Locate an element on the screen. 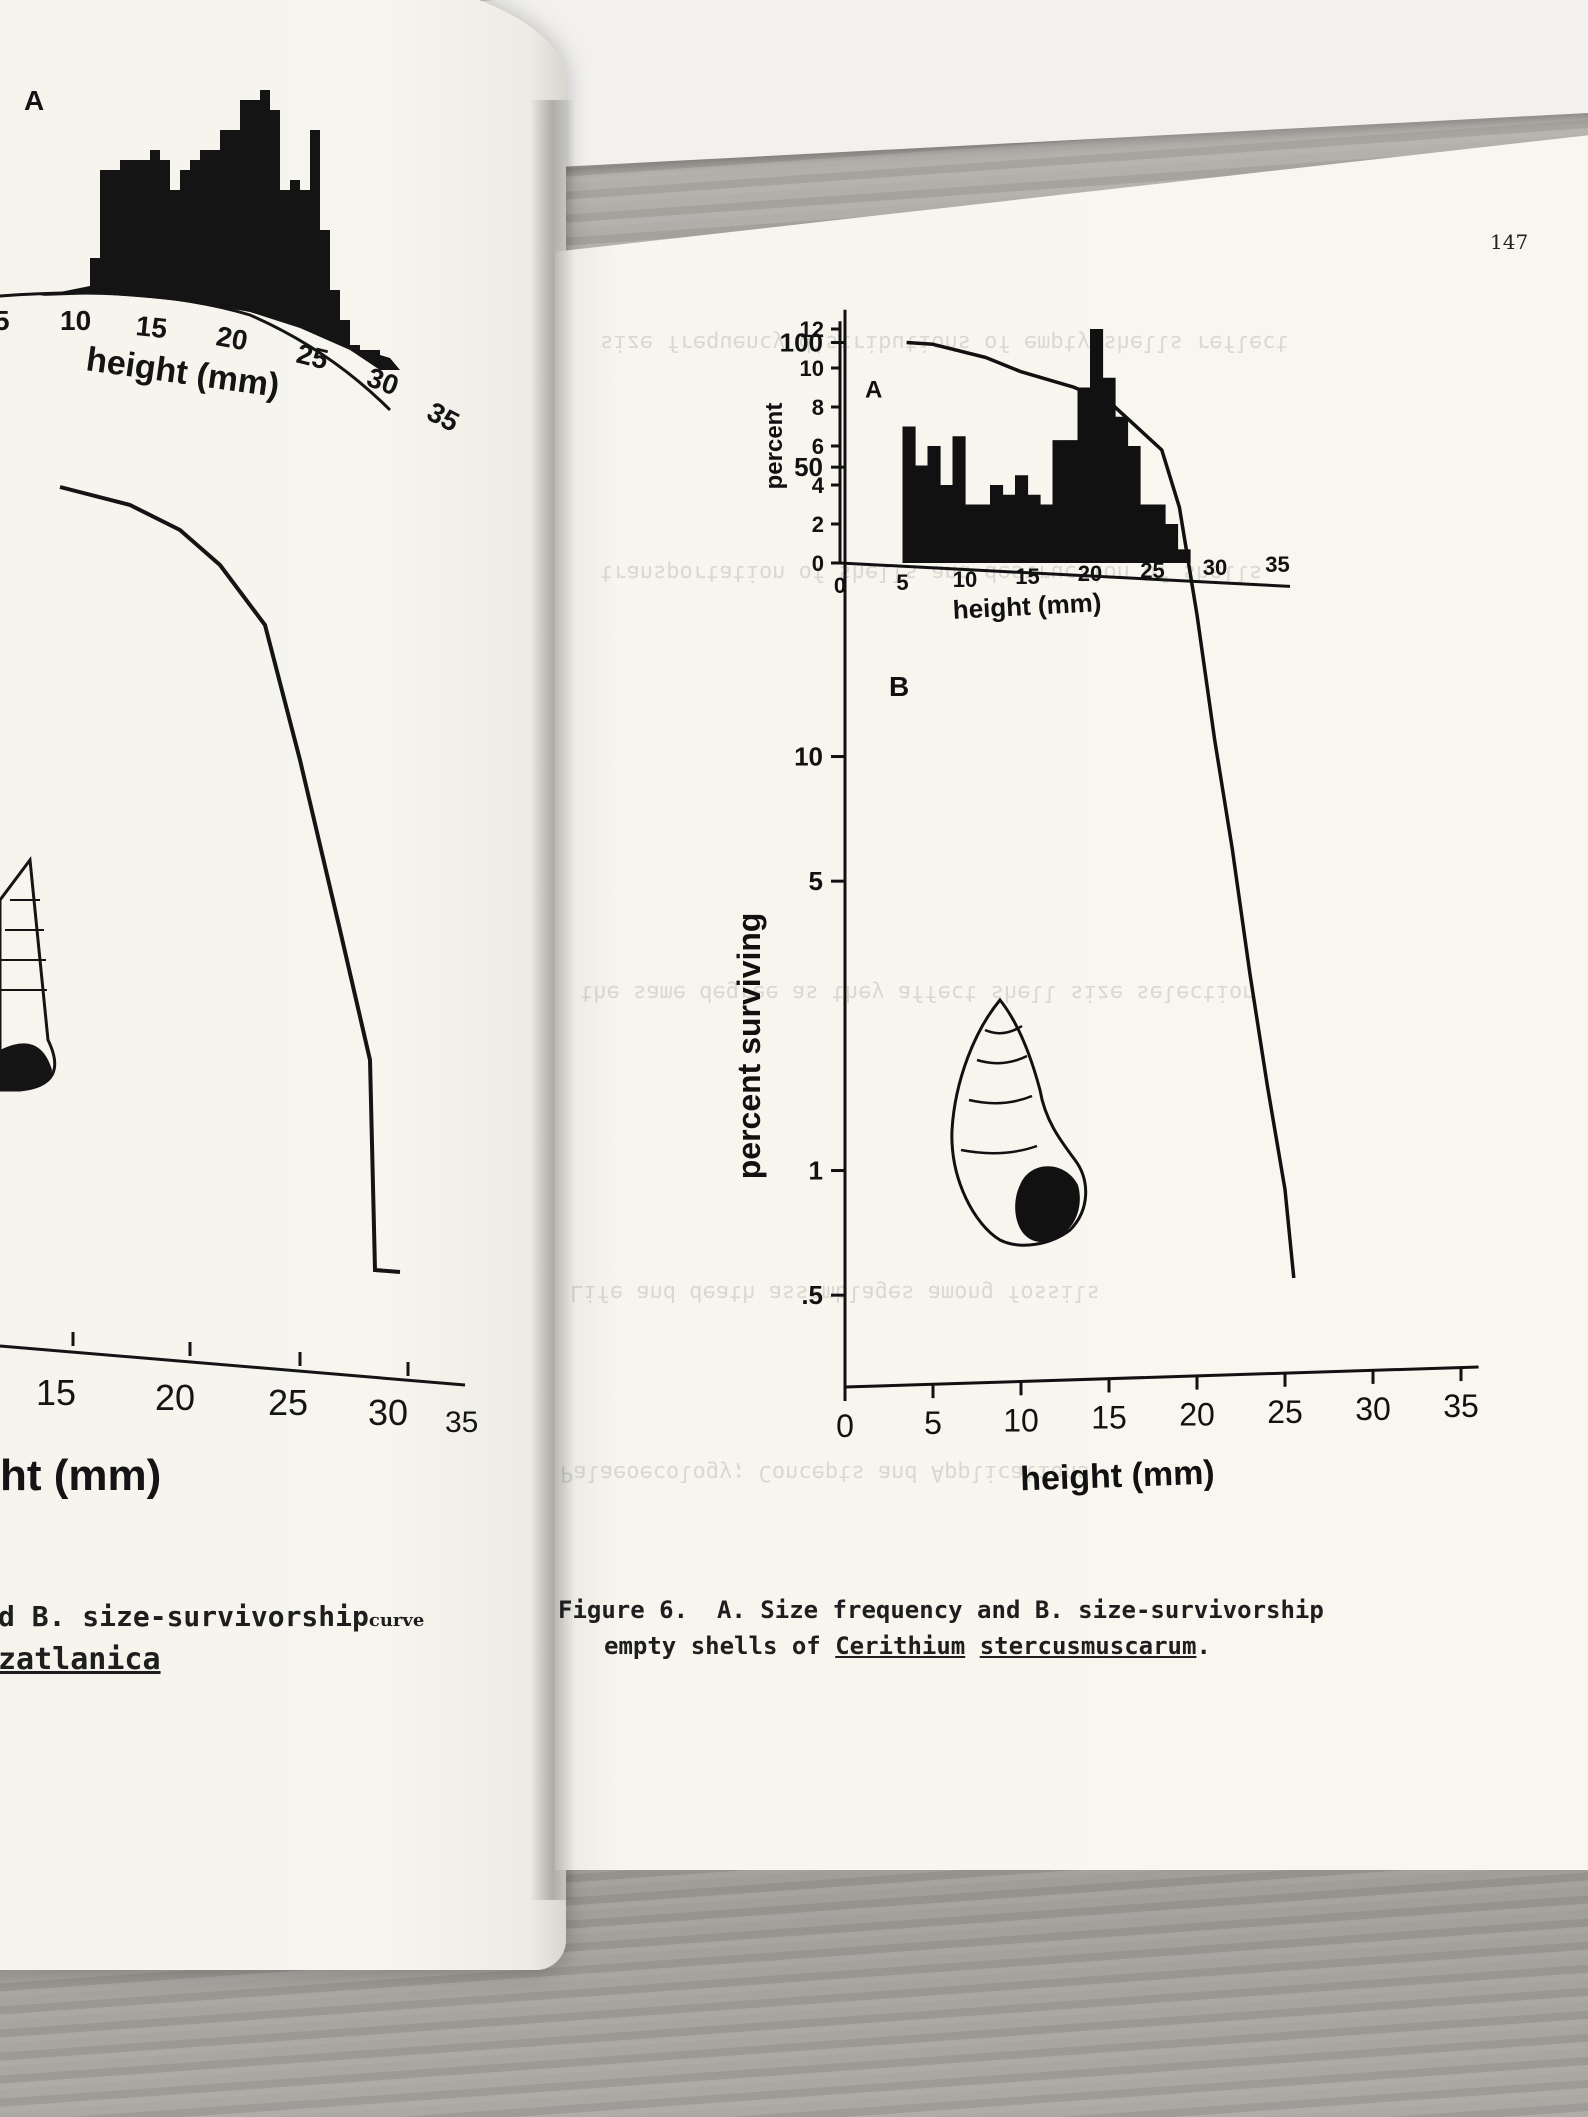 This screenshot has height=2117, width=1588. left-survivorship-curve is located at coordinates (230, 879).